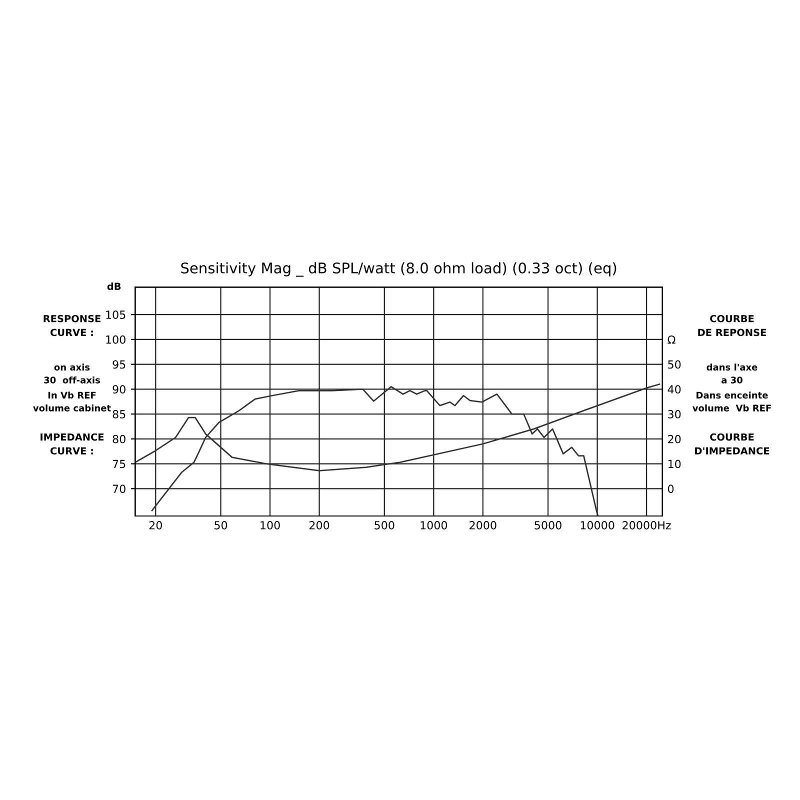 This screenshot has height=800, width=800. What do you see at coordinates (732, 325) in the screenshot?
I see `text: COURBE DE REPONSE` at bounding box center [732, 325].